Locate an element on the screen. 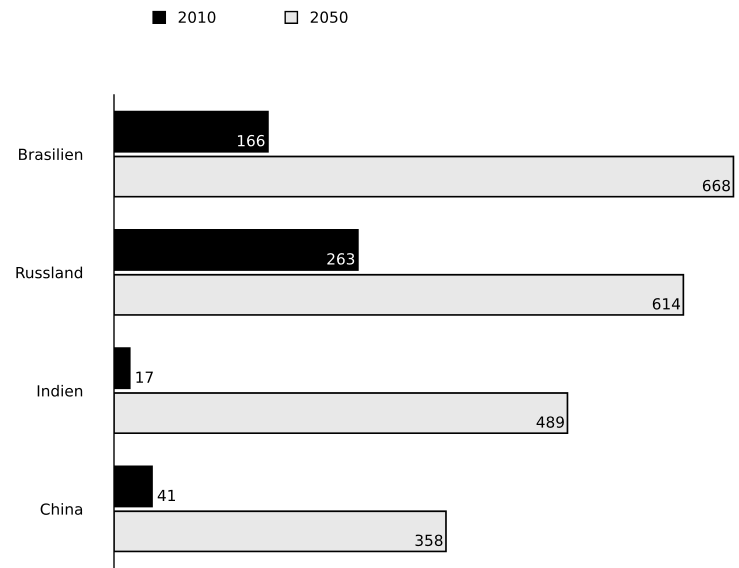  y-tick-label: Russland is located at coordinates (49, 272).